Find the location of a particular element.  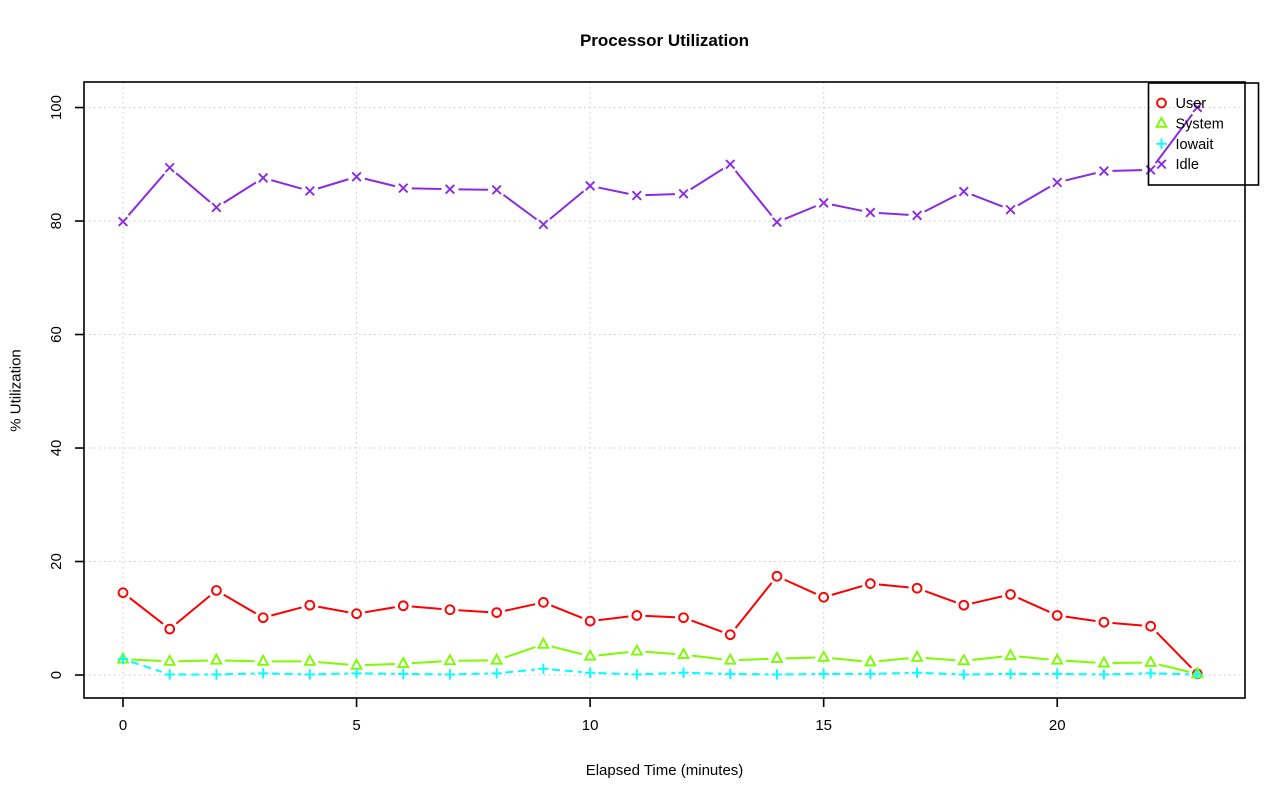

x-tick-label: 0 is located at coordinates (123, 725).